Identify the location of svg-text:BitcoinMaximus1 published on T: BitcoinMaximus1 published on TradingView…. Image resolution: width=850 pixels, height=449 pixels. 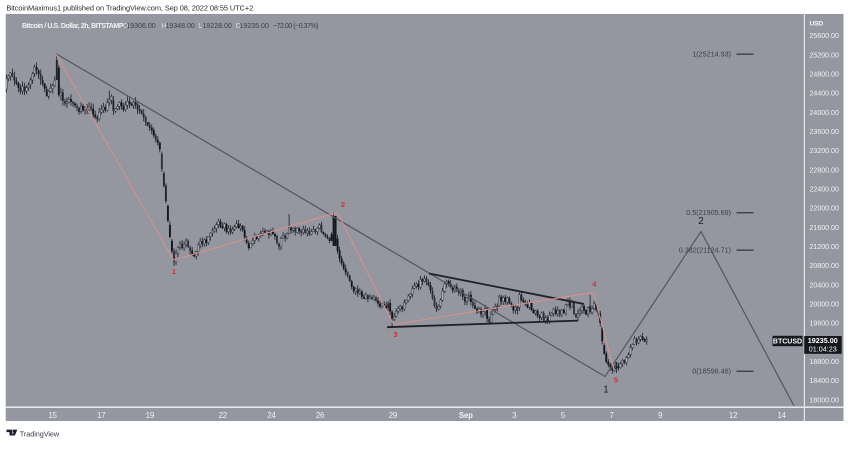
(129, 7).